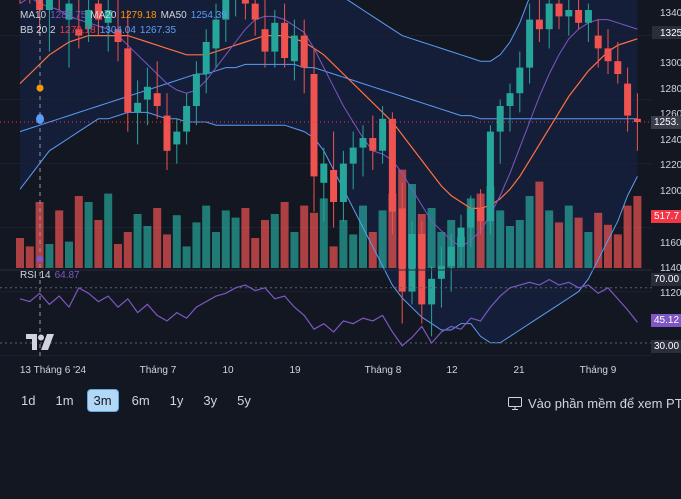 The image size is (681, 499). What do you see at coordinates (328, 98) in the screenshot?
I see `ma50-line` at bounding box center [328, 98].